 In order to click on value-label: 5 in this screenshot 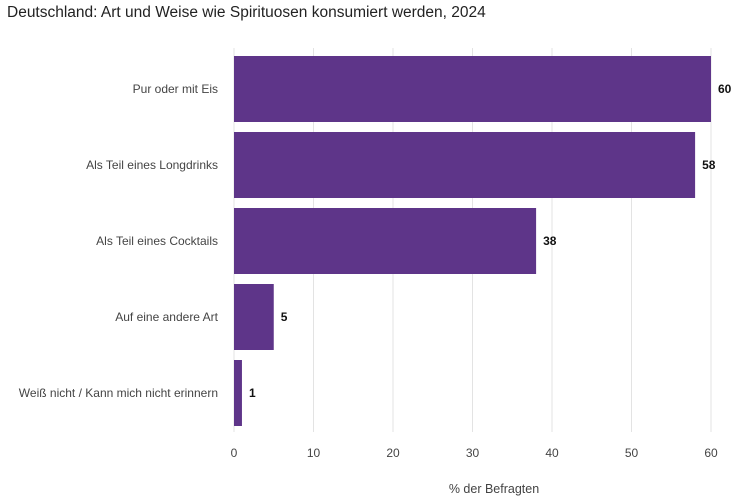, I will do `click(284, 317)`.